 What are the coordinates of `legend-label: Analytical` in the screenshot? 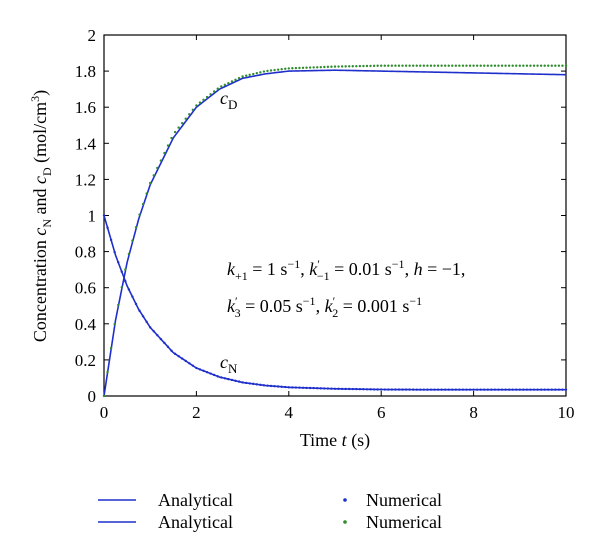 It's located at (195, 500).